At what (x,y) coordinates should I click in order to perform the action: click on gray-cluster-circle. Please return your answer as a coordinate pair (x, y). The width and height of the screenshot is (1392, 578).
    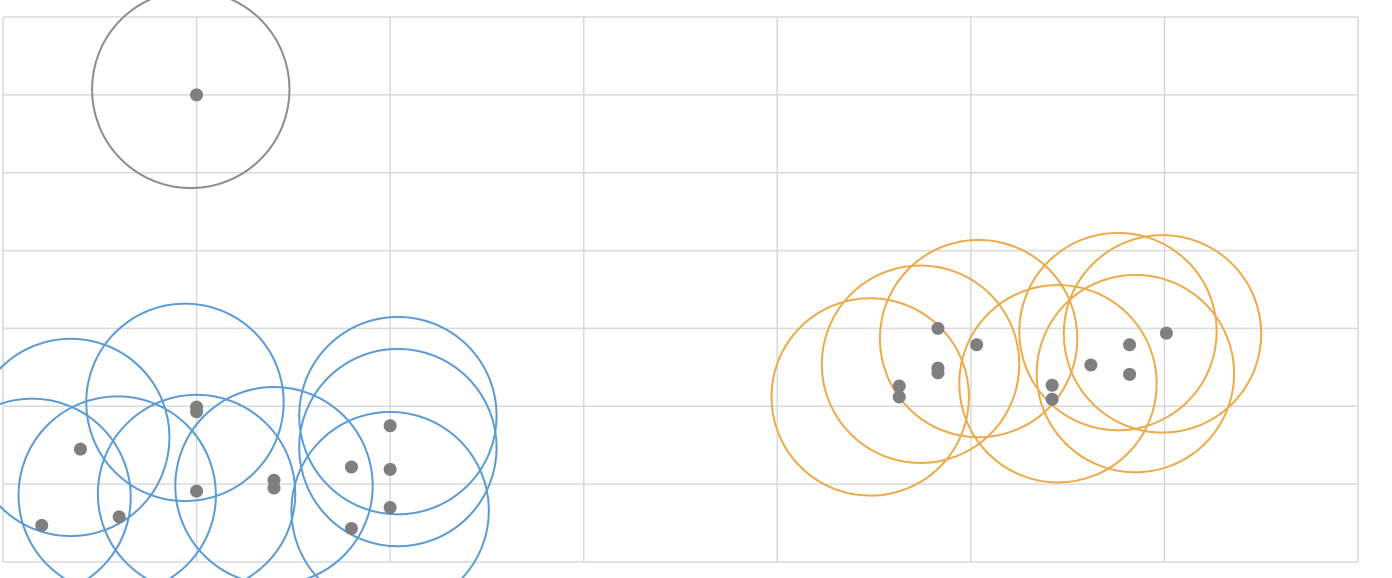
    Looking at the image, I should click on (191, 95).